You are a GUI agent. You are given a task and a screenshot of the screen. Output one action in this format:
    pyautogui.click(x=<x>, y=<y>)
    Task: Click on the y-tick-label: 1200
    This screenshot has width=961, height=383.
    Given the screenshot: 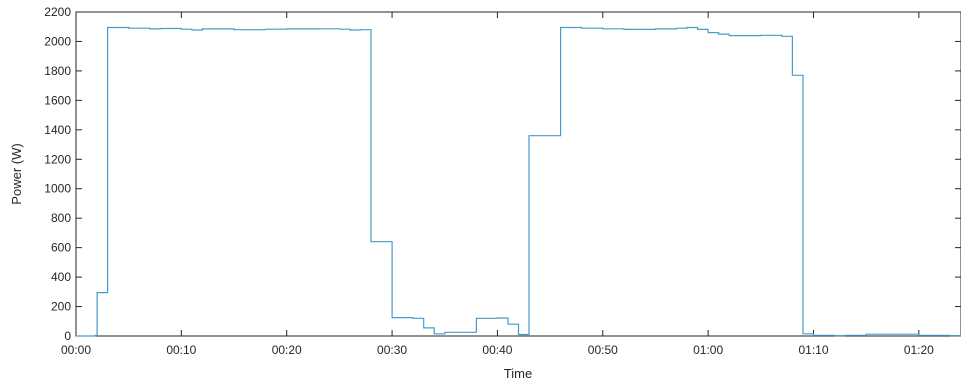 What is the action you would take?
    pyautogui.click(x=57, y=159)
    